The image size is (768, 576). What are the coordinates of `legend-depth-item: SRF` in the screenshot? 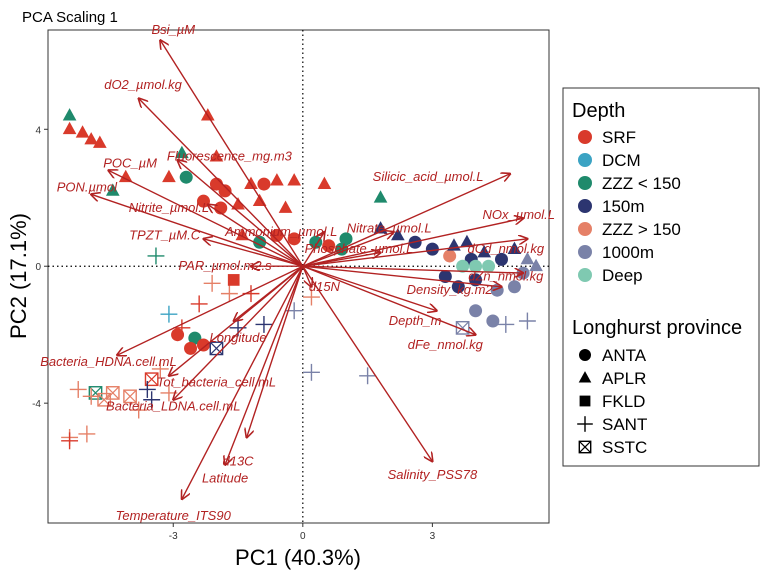 It's located at (607, 137).